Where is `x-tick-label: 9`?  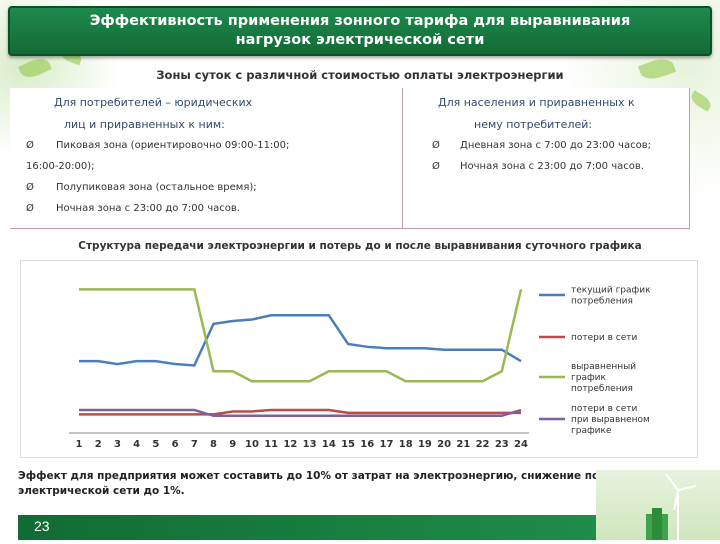 x-tick-label: 9 is located at coordinates (232, 444).